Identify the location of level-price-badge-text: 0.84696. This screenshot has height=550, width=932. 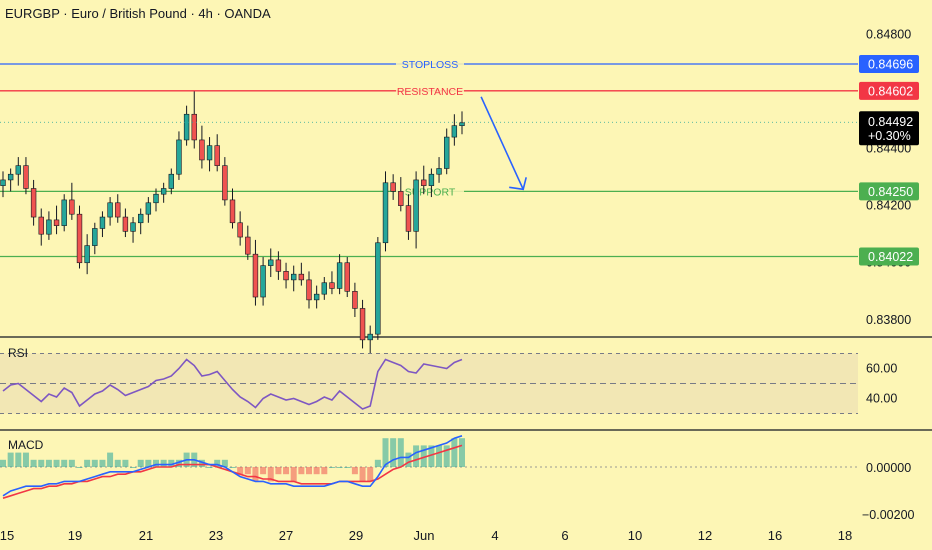
(890, 64).